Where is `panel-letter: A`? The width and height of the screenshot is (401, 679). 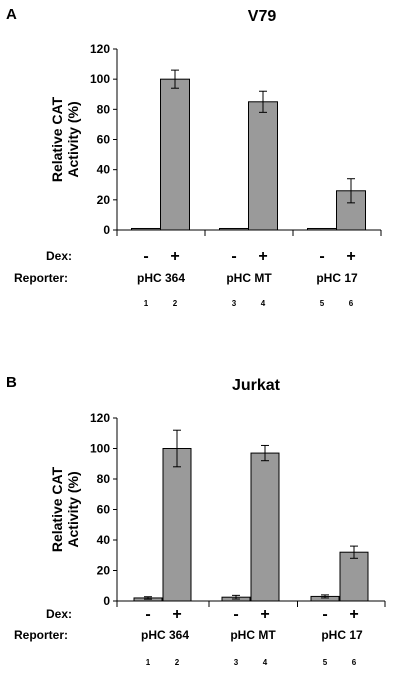 panel-letter: A is located at coordinates (11, 14).